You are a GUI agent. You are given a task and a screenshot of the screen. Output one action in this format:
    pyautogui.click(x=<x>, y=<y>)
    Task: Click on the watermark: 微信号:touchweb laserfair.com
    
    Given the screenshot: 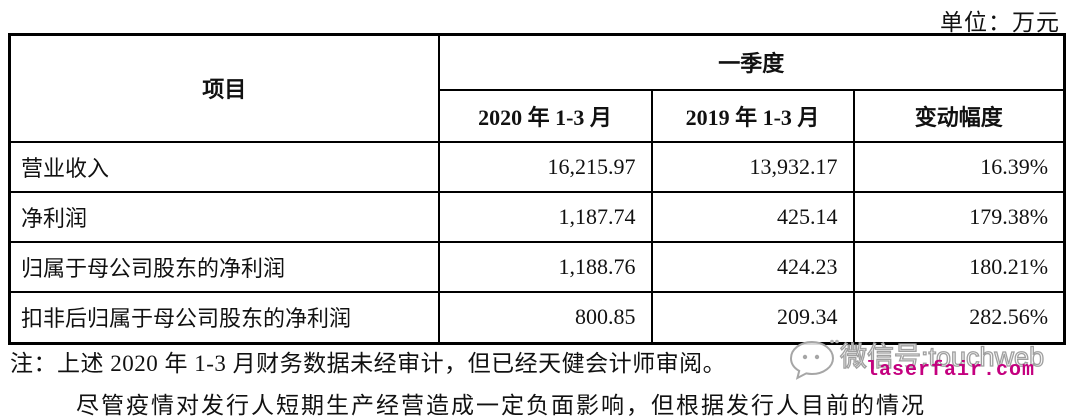 What is the action you would take?
    pyautogui.click(x=933, y=366)
    